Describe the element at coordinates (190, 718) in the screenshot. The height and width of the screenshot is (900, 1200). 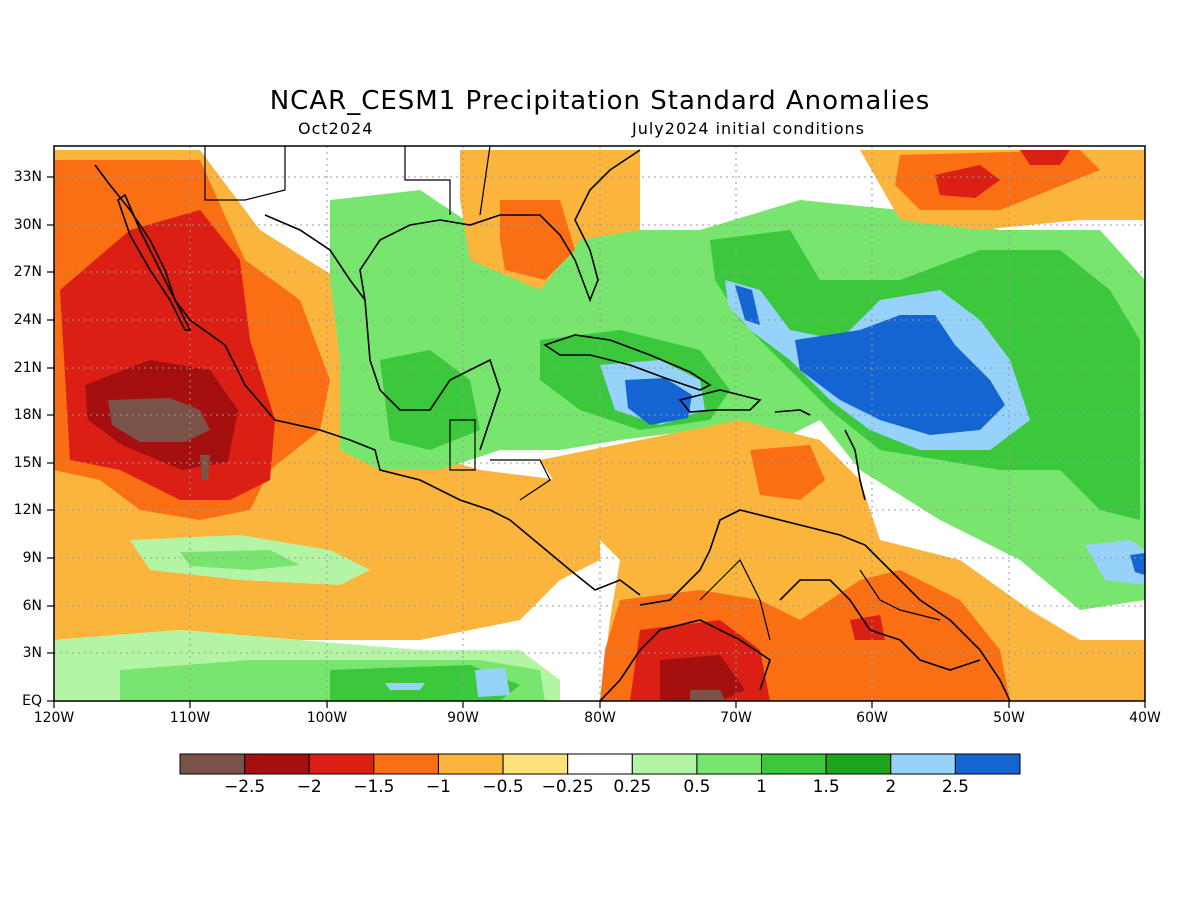
I see `lon-label: 110W` at that location.